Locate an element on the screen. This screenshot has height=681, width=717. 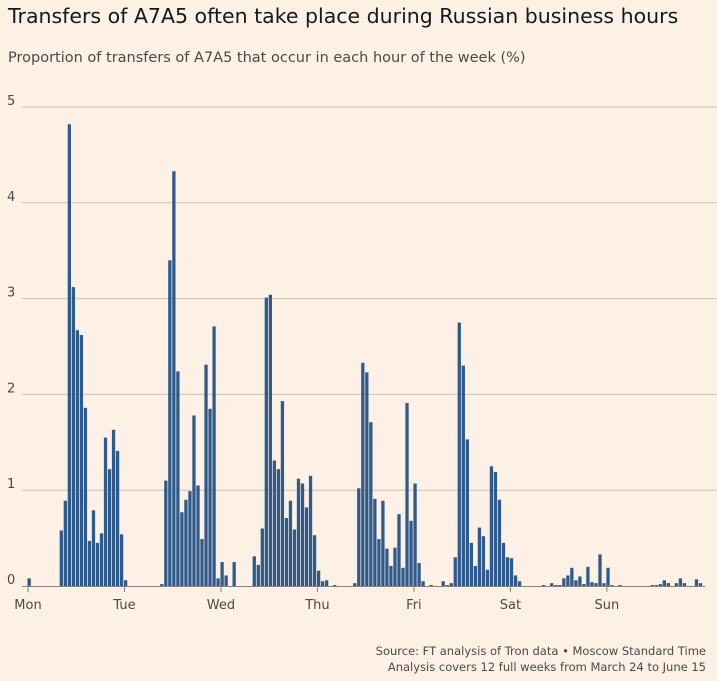
y-tick-label: 5 is located at coordinates (11, 101).